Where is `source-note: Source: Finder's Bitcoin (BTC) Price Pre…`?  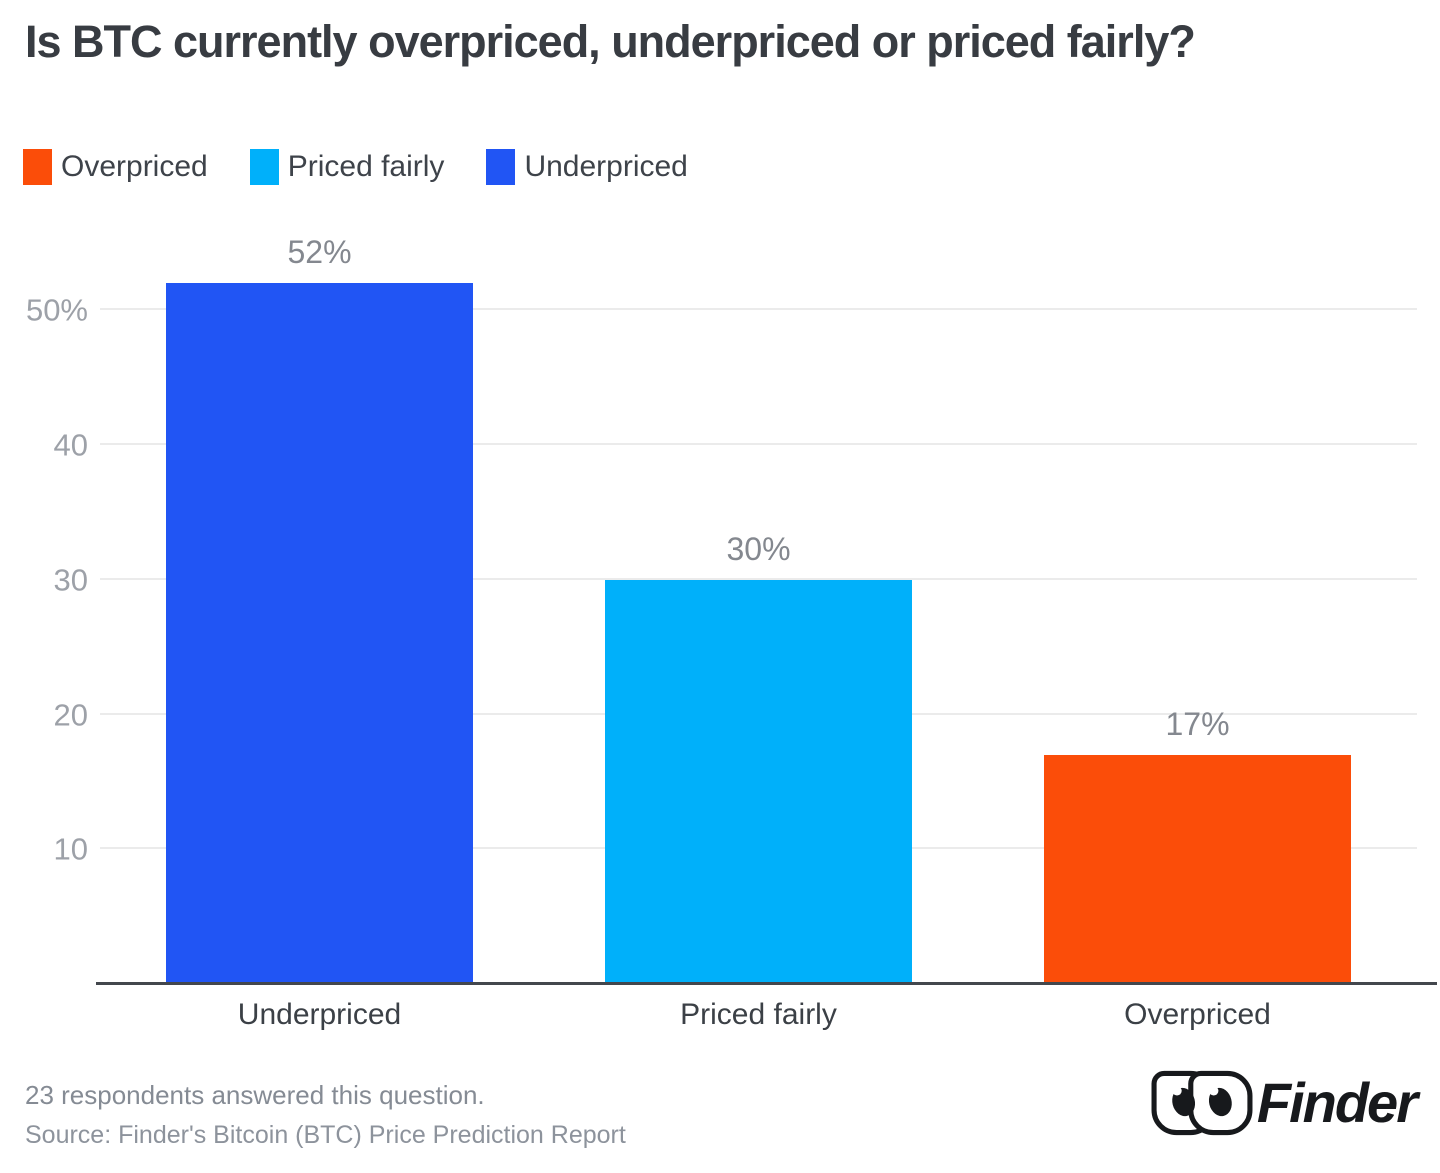 source-note: Source: Finder's Bitcoin (BTC) Price Pre… is located at coordinates (325, 1135).